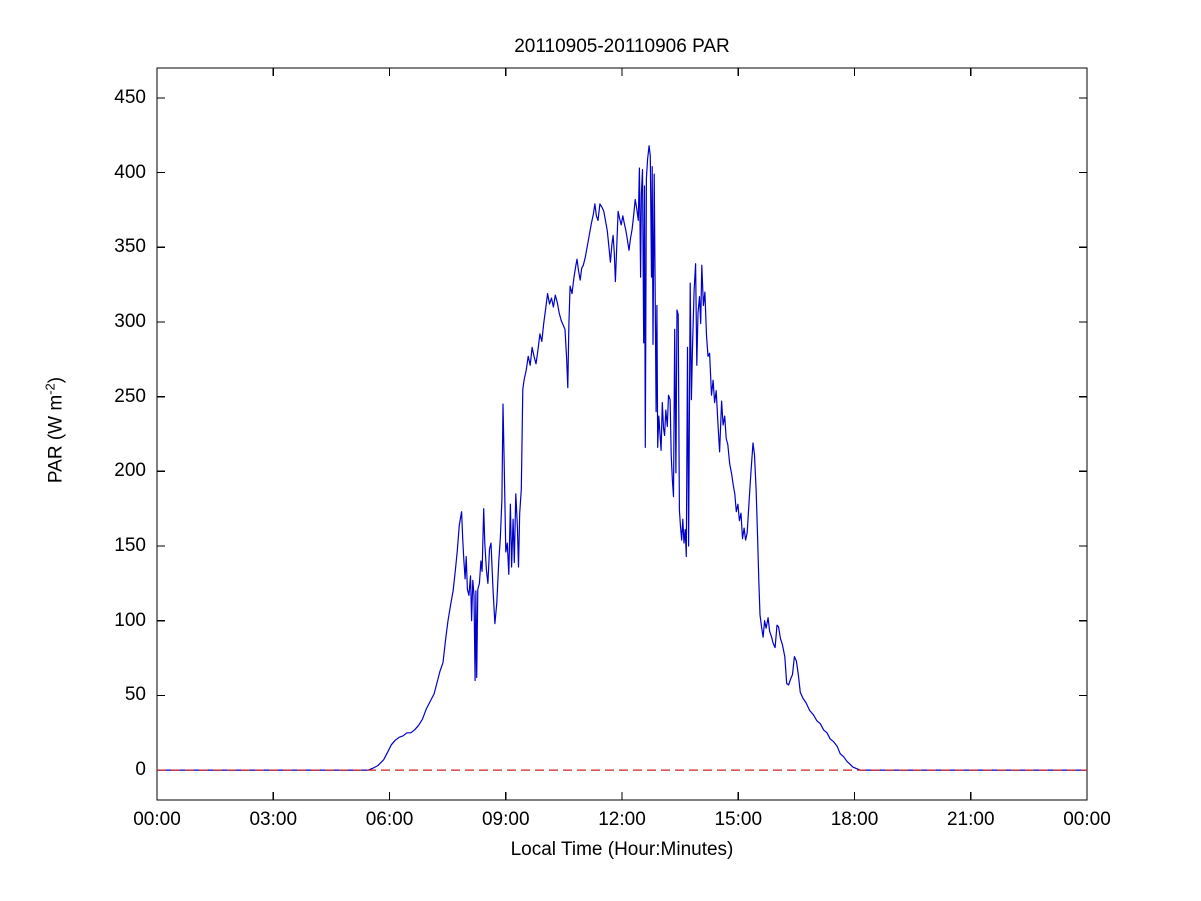  What do you see at coordinates (140, 770) in the screenshot?
I see `y-tick-label: 0` at bounding box center [140, 770].